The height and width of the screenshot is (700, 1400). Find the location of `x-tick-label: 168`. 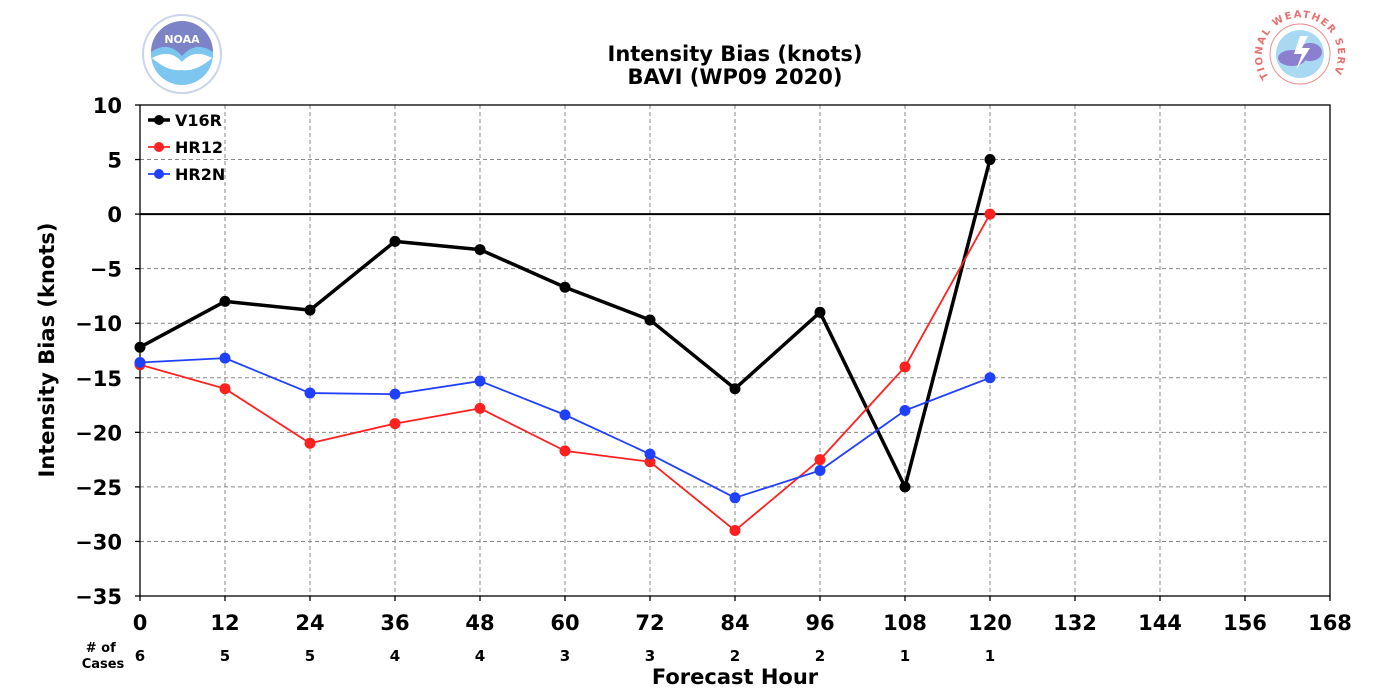

x-tick-label: 168 is located at coordinates (1330, 623).